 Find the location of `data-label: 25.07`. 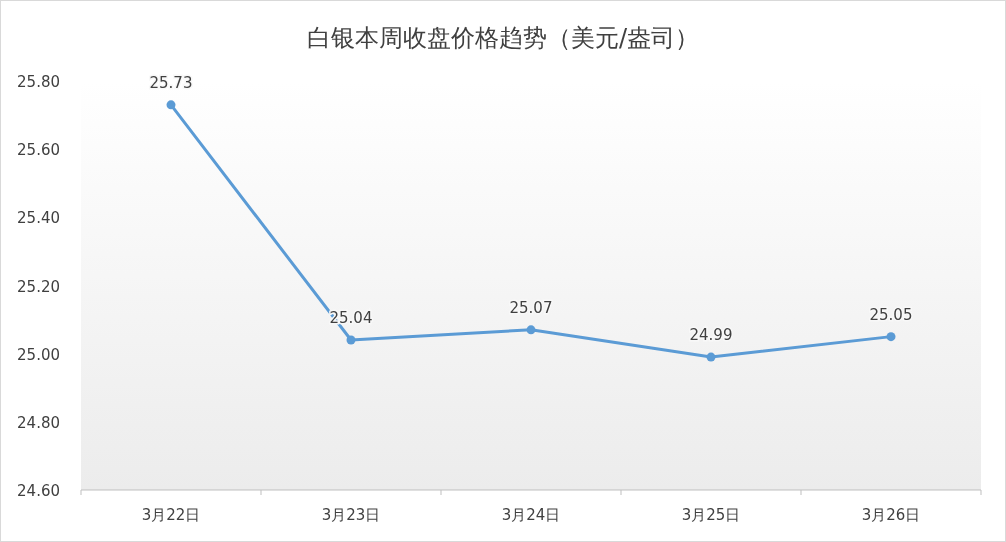

data-label: 25.07 is located at coordinates (531, 307).